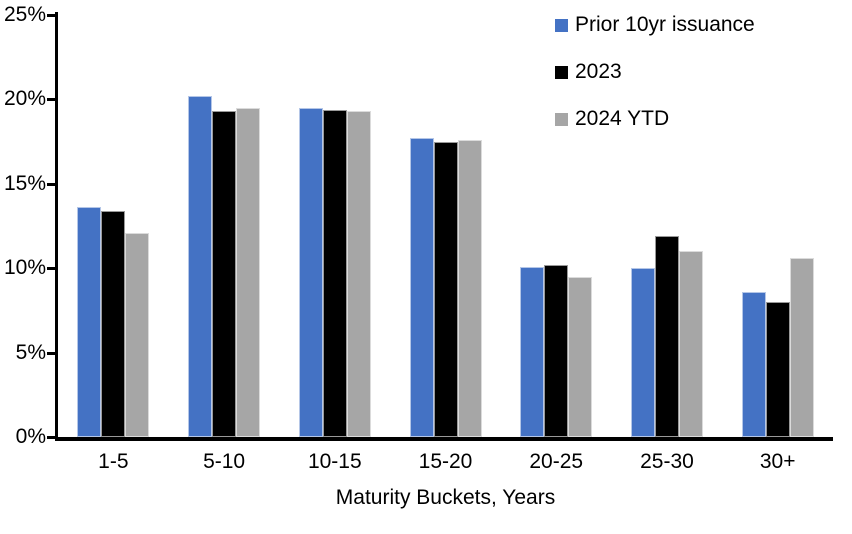  I want to click on legend-item: 2023, so click(655, 72).